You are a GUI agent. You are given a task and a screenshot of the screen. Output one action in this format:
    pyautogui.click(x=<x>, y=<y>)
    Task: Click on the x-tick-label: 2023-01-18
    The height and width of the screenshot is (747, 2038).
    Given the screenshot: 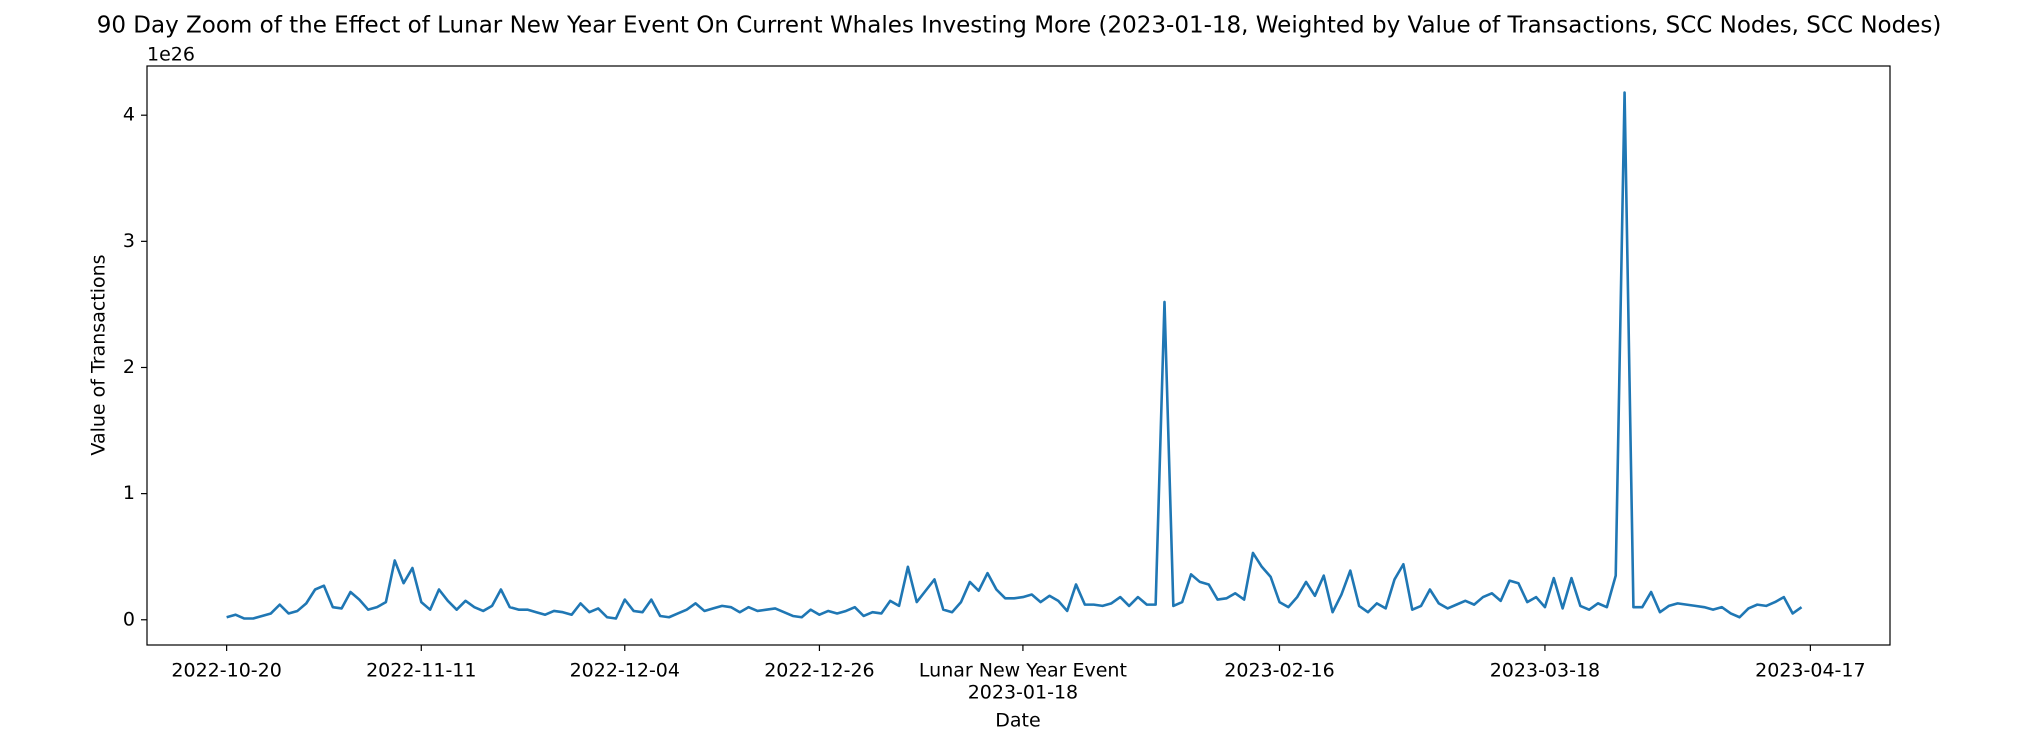 What is the action you would take?
    pyautogui.click(x=1023, y=693)
    